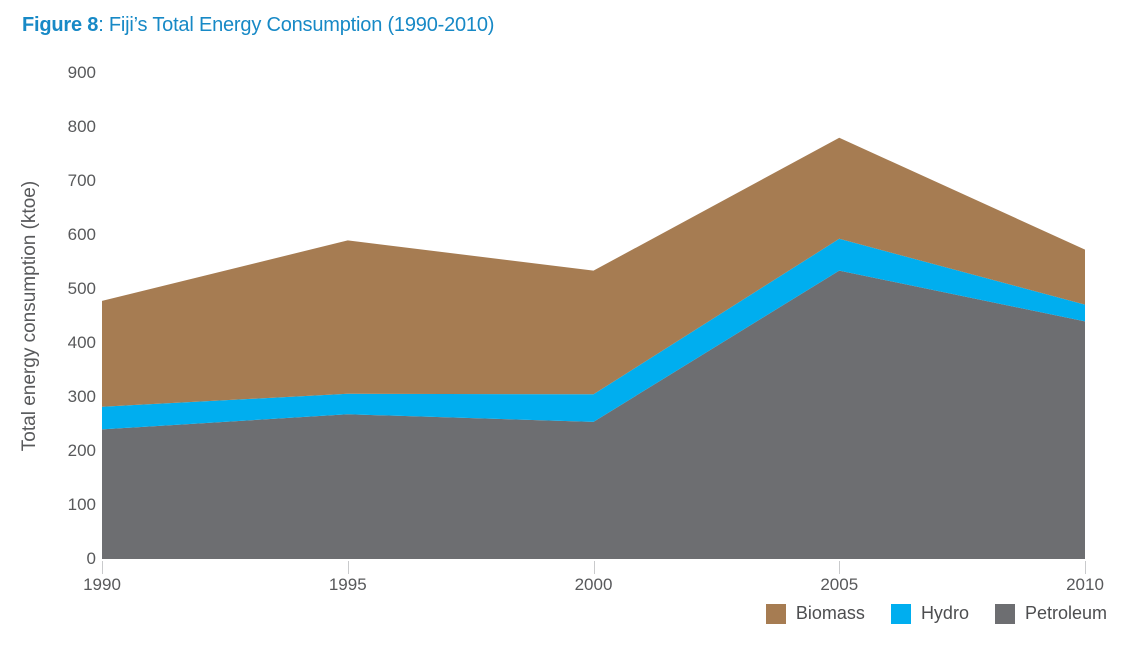 The image size is (1121, 656). What do you see at coordinates (839, 584) in the screenshot?
I see `x-tick-label-2005: 2005` at bounding box center [839, 584].